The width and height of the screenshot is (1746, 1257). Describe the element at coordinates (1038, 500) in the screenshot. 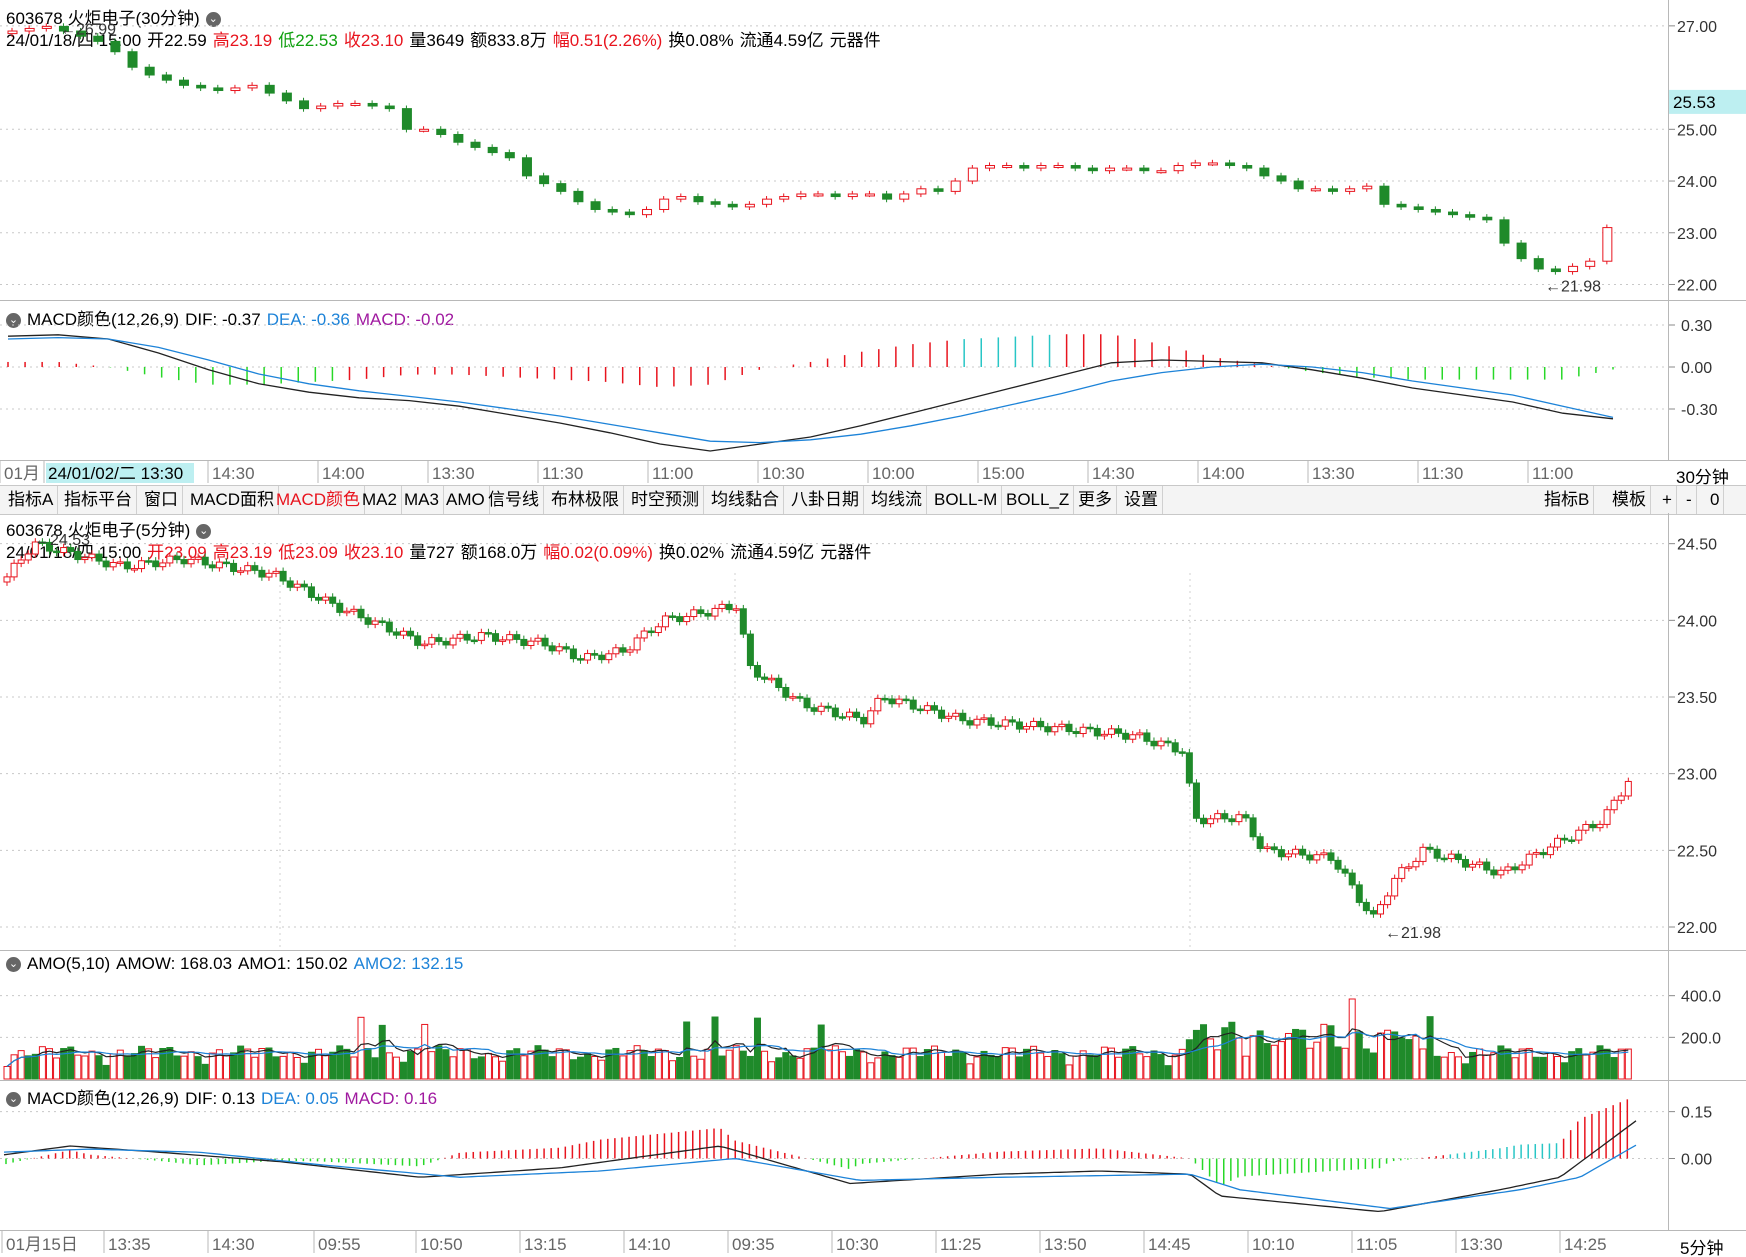

I see `toolbar-tab-15: BOLL_Z` at that location.